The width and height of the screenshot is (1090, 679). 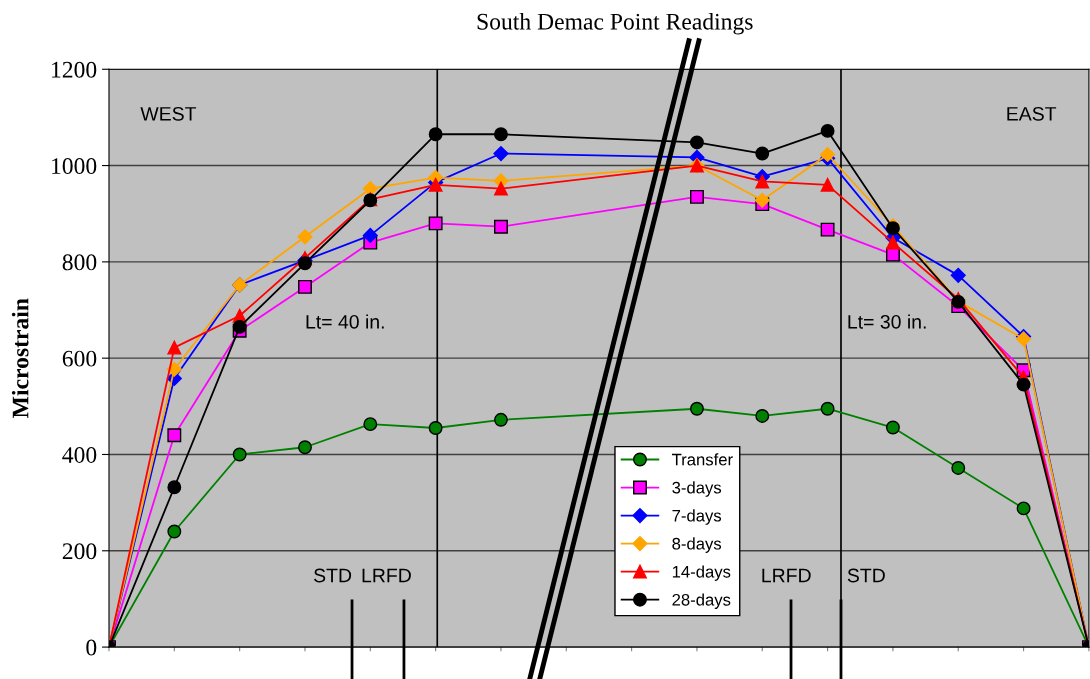 I want to click on y-tick-label: 600, so click(x=79, y=358).